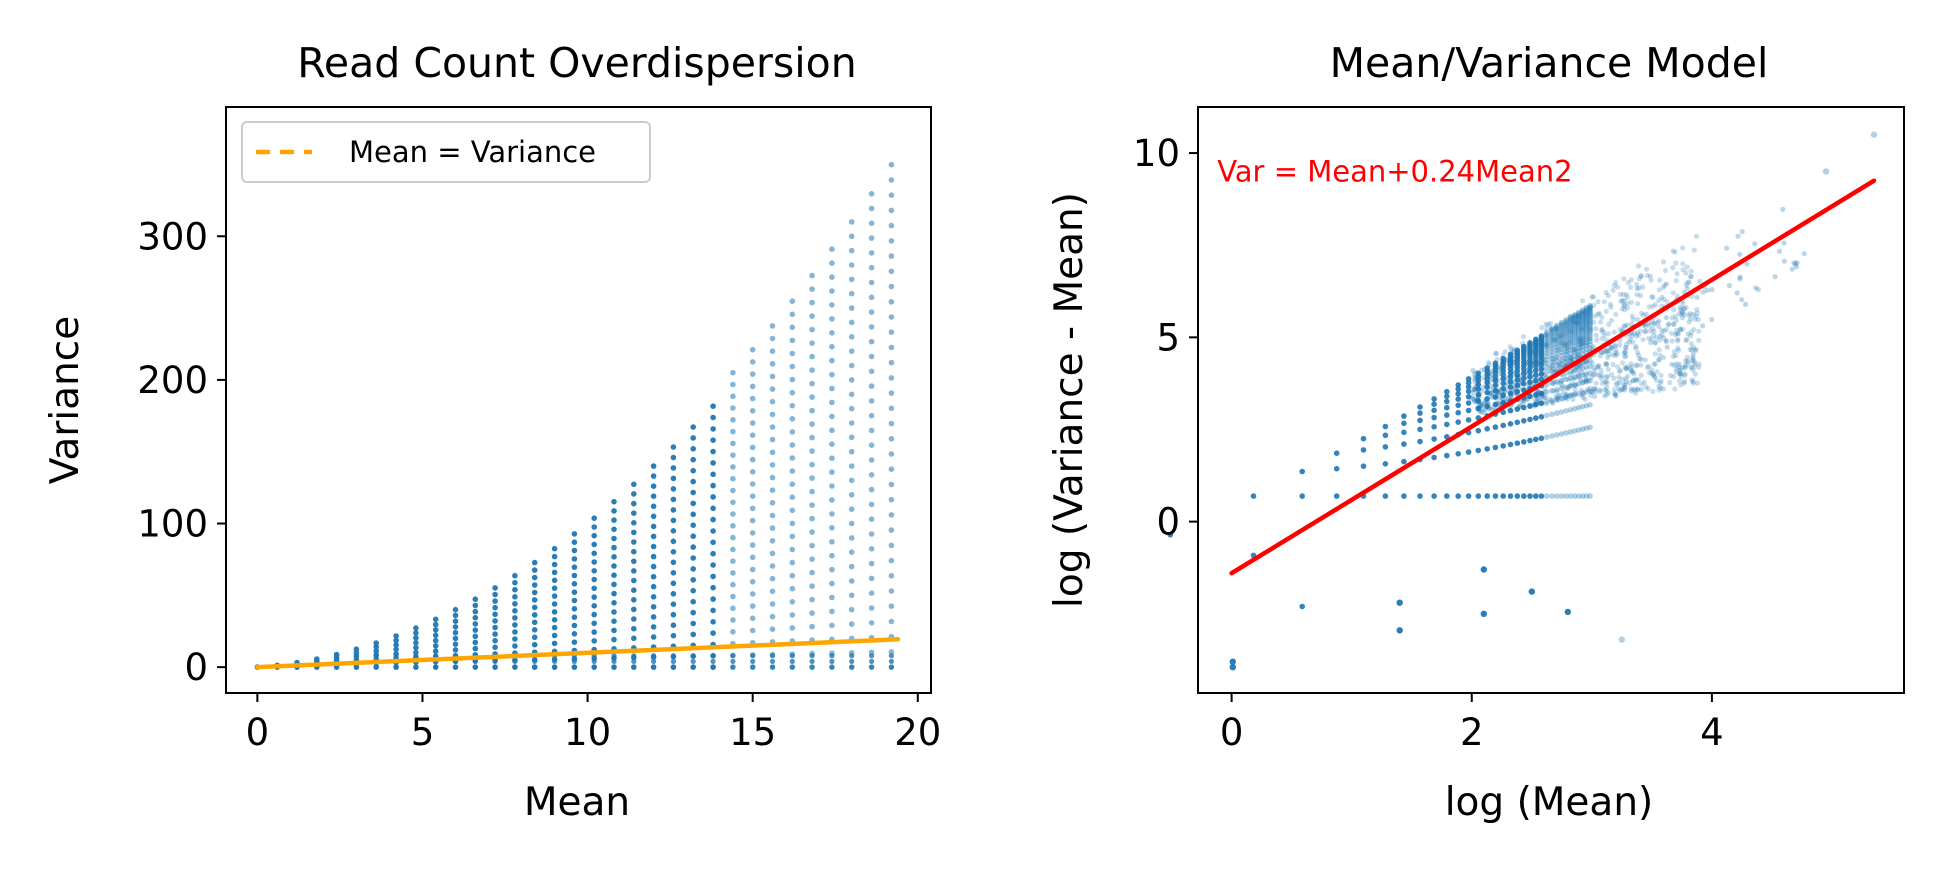  Describe the element at coordinates (578, 653) in the screenshot. I see `chart1-identity-line` at that location.